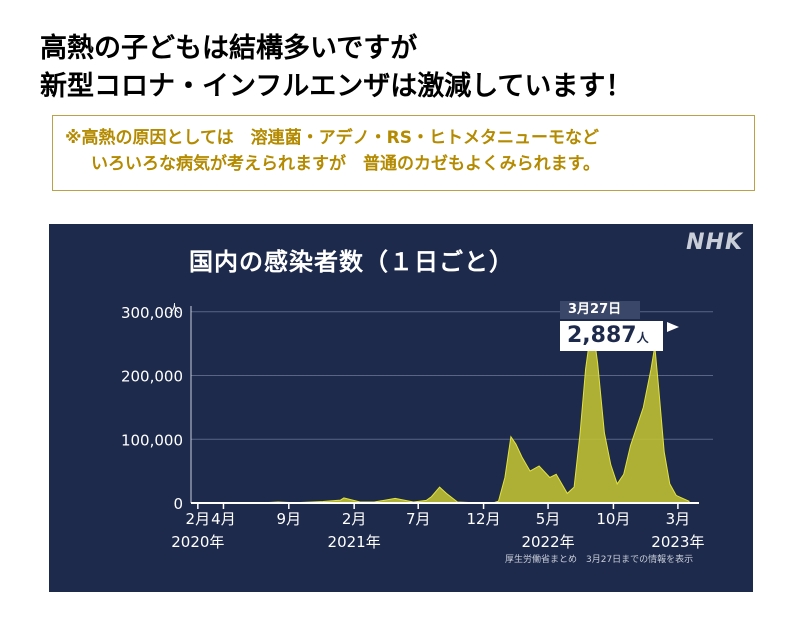 Image resolution: width=801 pixels, height=617 pixels. Describe the element at coordinates (152, 313) in the screenshot. I see `y-tick-label: 300,000` at that location.